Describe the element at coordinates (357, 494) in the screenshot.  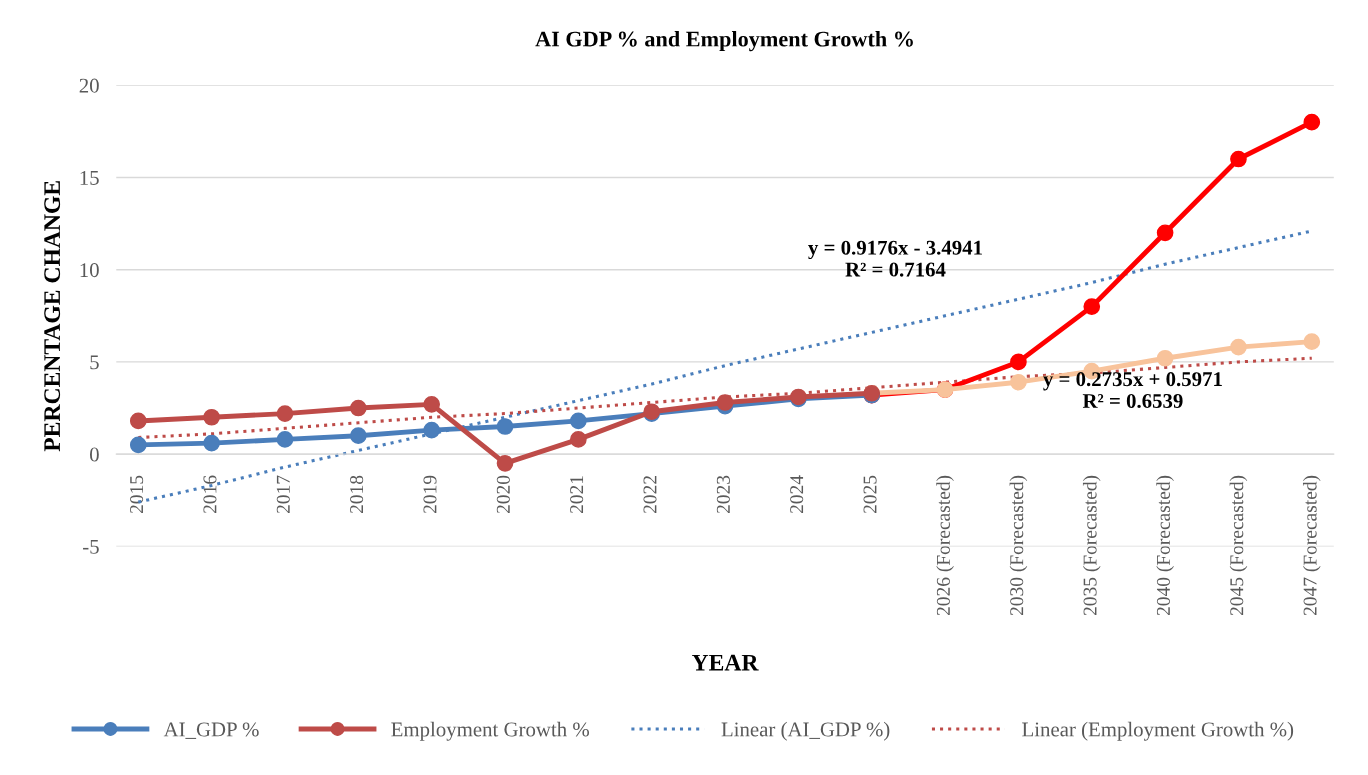
I see `x-tick-label: 2018` at that location.